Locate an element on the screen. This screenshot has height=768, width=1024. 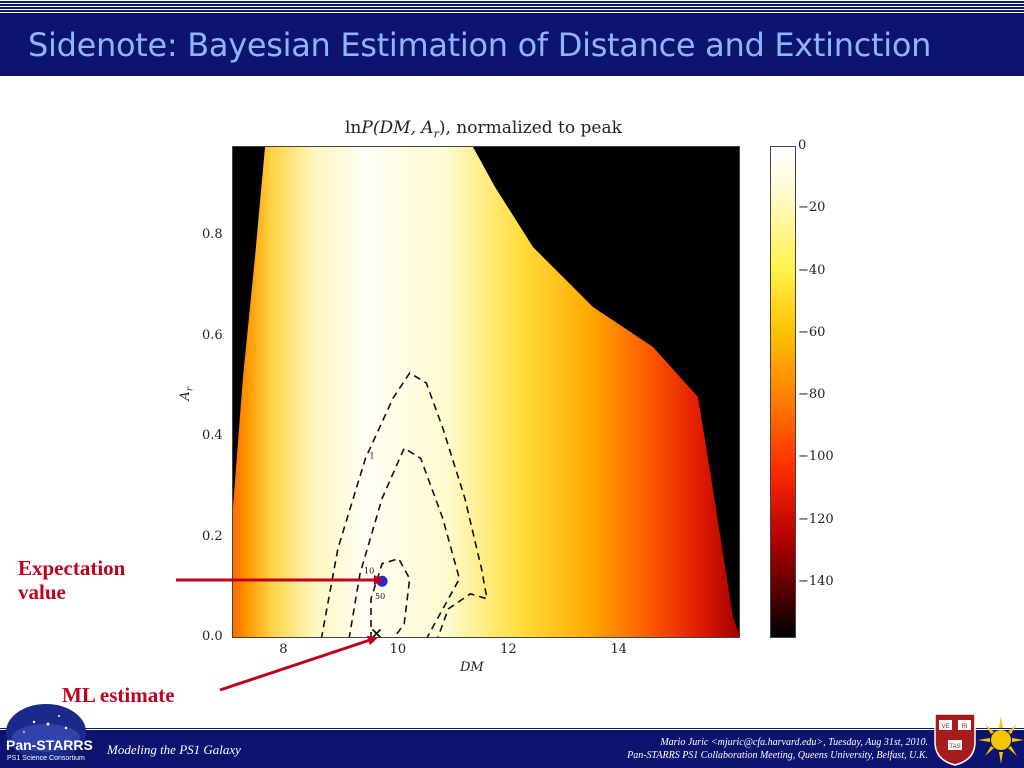
colorbar-tick-label: −60 is located at coordinates (812, 332).